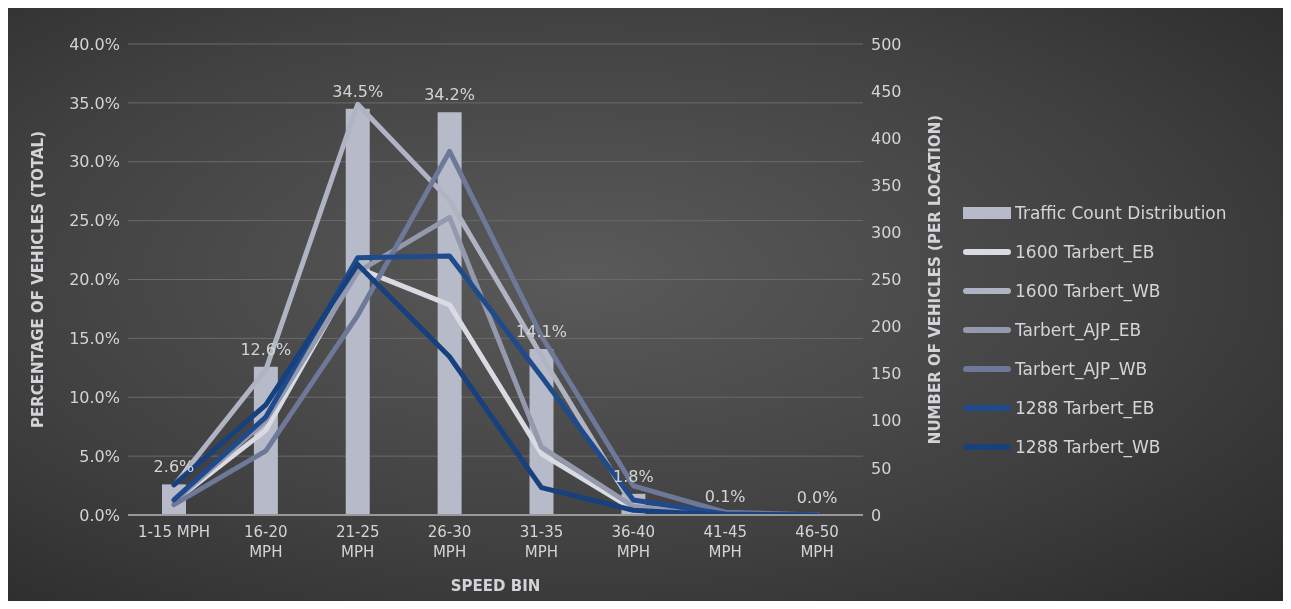  I want to click on y2-tick-label: 200, so click(886, 327).